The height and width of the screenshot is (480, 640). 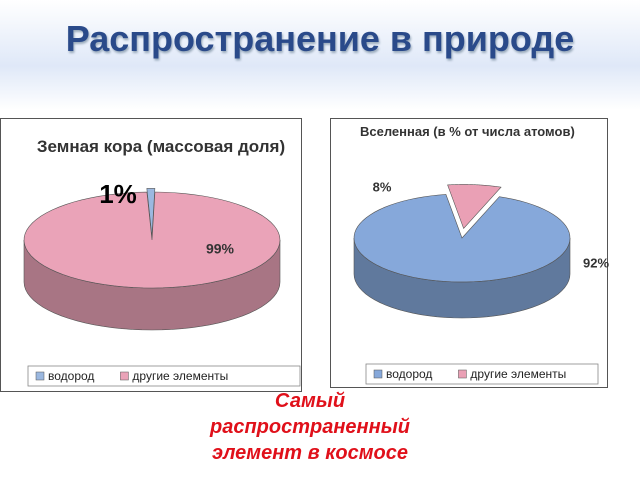 What do you see at coordinates (320, 38) in the screenshot?
I see `slide-title: Распространение в природе` at bounding box center [320, 38].